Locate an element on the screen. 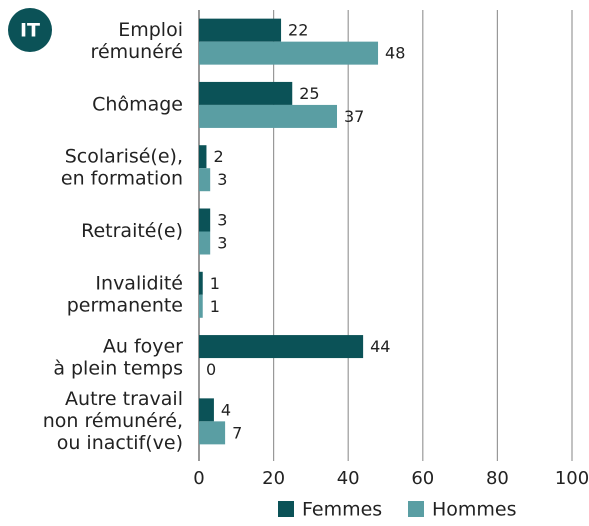 The width and height of the screenshot is (589, 526). value-label: 22 is located at coordinates (298, 30).